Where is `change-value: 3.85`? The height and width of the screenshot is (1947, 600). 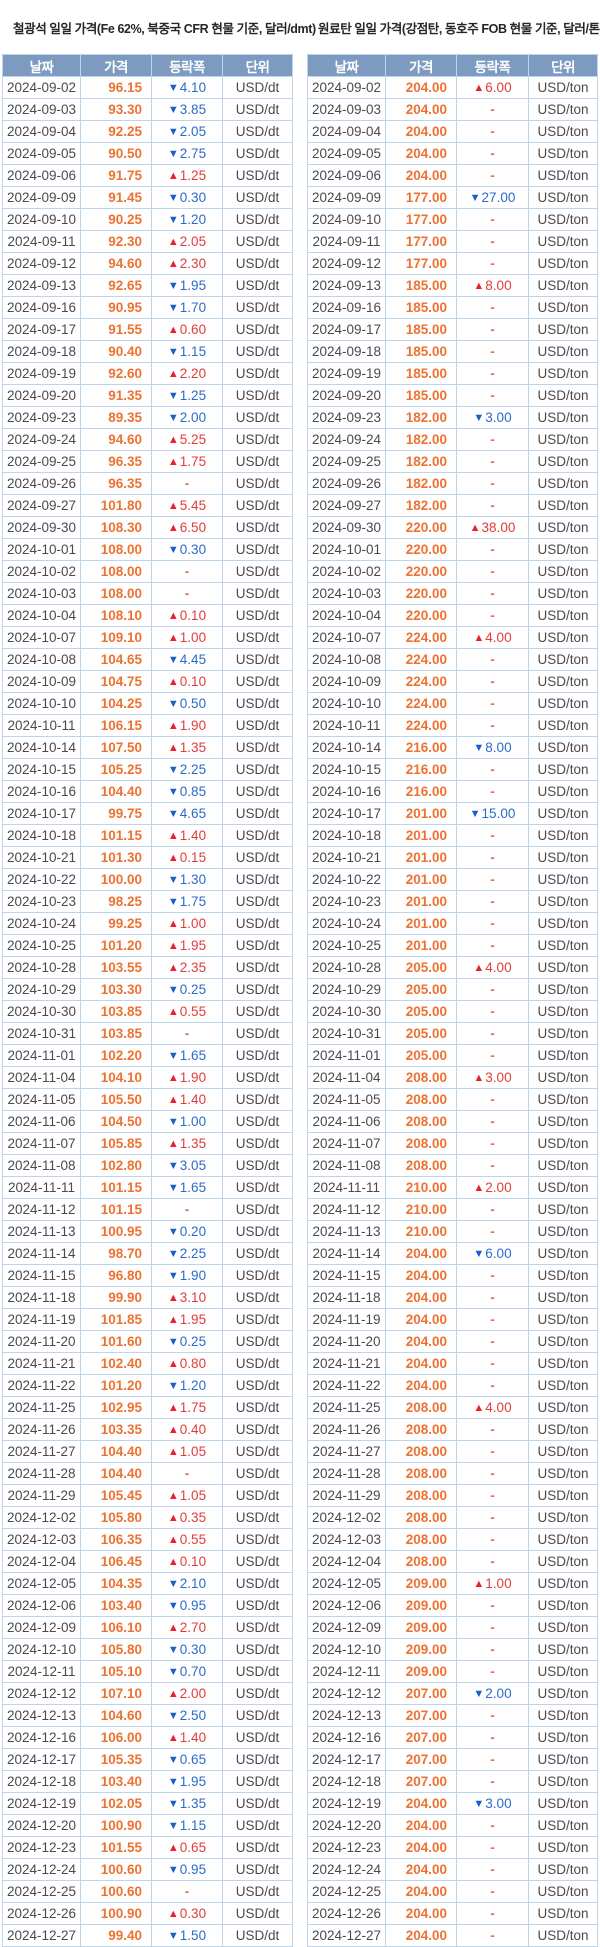
change-value: 3.85 is located at coordinates (193, 109).